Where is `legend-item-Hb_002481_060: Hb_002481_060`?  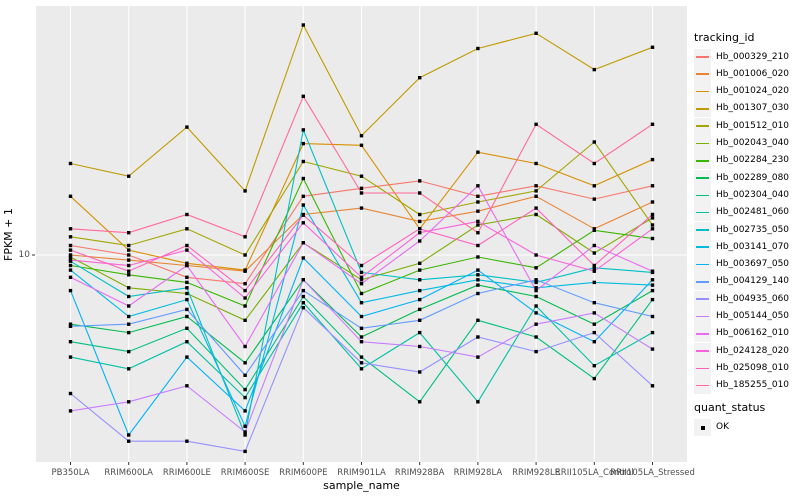 legend-item-Hb_002481_060: Hb_002481_060 is located at coordinates (747, 213).